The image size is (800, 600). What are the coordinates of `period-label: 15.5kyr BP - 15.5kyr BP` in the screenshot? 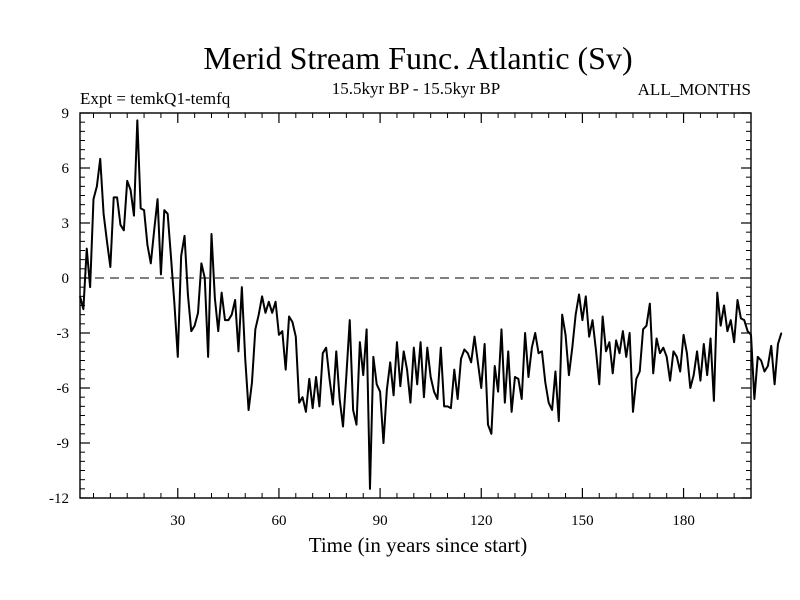 It's located at (416, 88).